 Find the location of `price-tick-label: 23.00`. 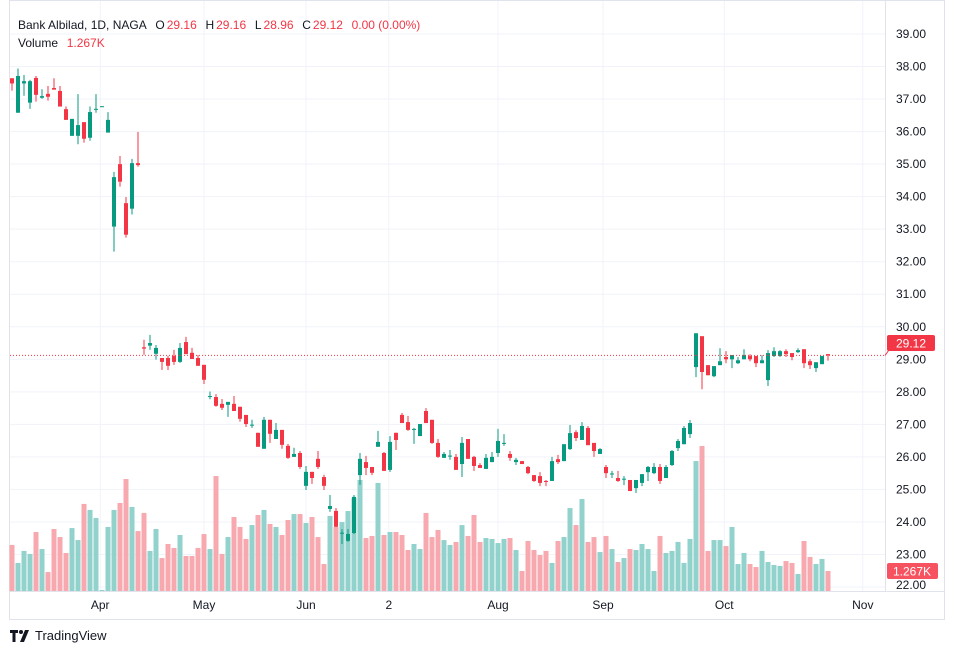

price-tick-label: 23.00 is located at coordinates (911, 554).